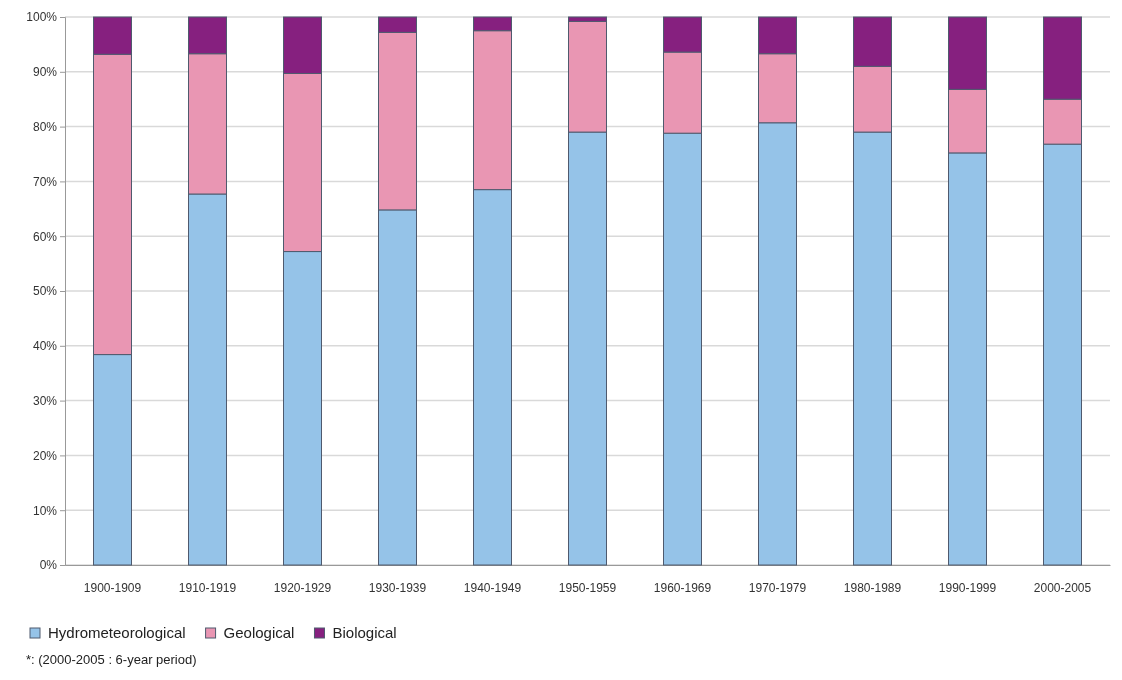 The height and width of the screenshot is (680, 1122). Describe the element at coordinates (42, 17) in the screenshot. I see `y-tick-label: 100%` at that location.